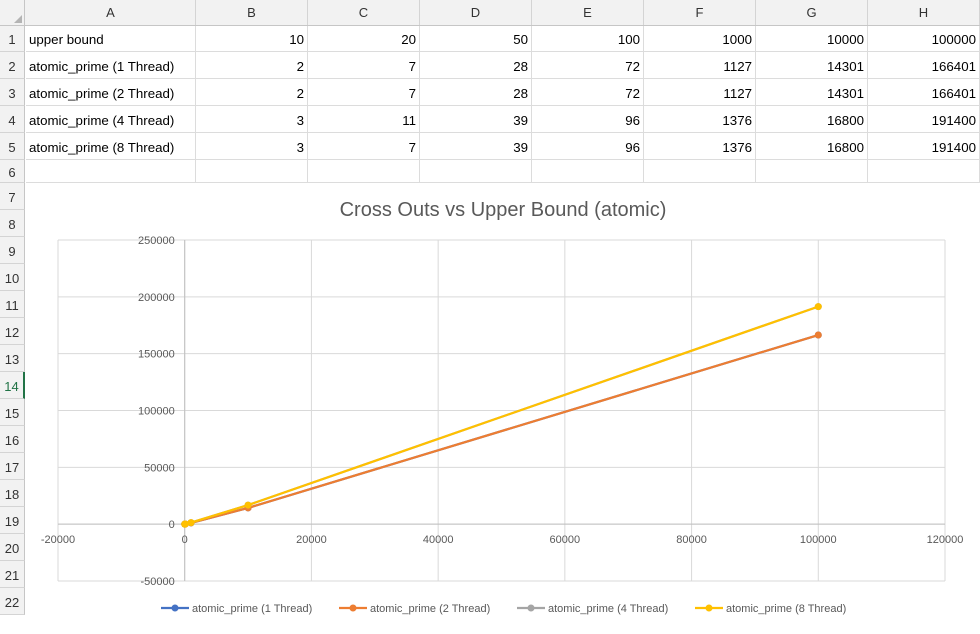 Image resolution: width=980 pixels, height=634 pixels. Describe the element at coordinates (12, 92) in the screenshot. I see `row-header-3: 3` at that location.